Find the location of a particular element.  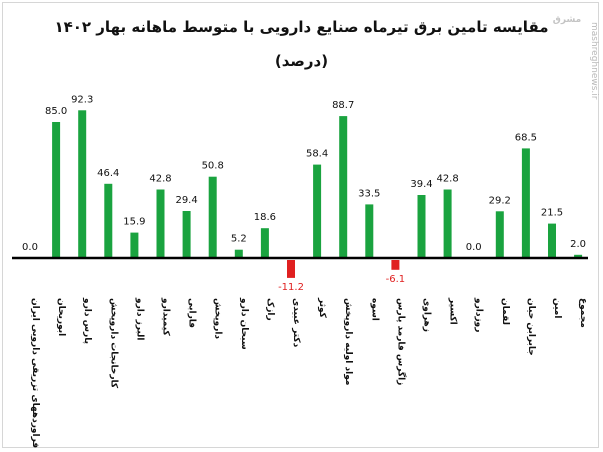

category-label-9: رازک is located at coordinates (270, 309).